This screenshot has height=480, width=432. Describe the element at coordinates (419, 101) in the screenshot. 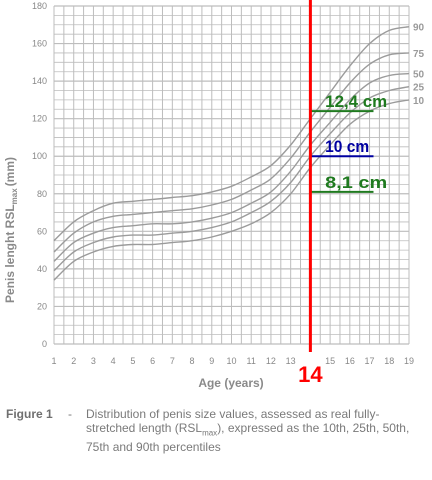

I see `percentile-label-10: 10` at that location.